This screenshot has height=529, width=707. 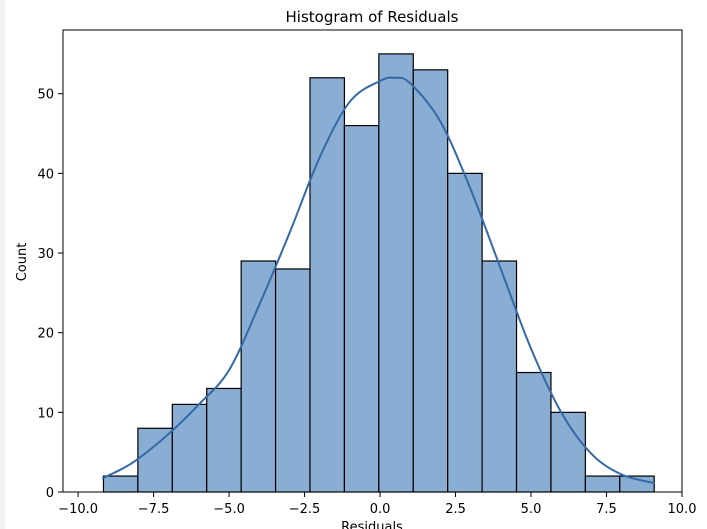 I want to click on y-tick-label: 0, so click(x=50, y=493).